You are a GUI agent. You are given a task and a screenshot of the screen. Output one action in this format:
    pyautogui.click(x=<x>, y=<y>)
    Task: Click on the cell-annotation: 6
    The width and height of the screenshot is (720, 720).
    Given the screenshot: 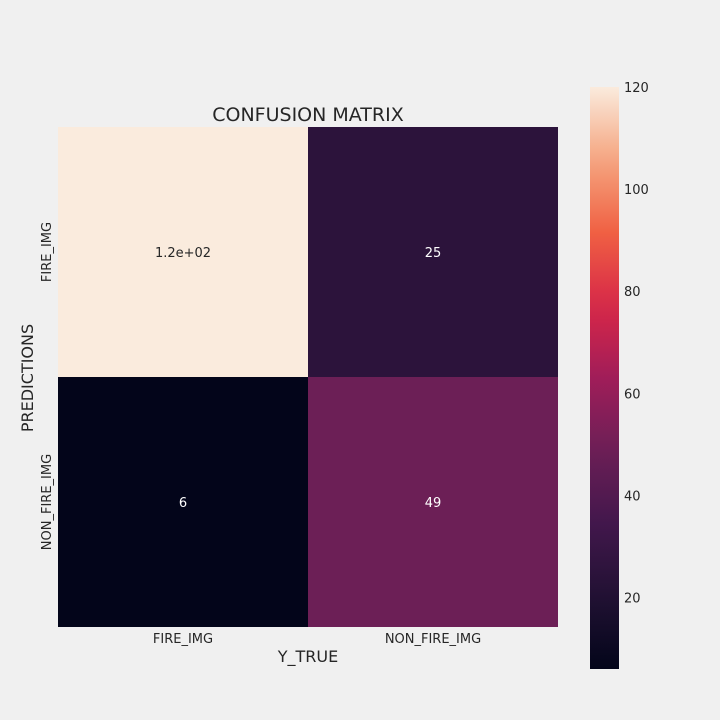 What is the action you would take?
    pyautogui.click(x=183, y=503)
    